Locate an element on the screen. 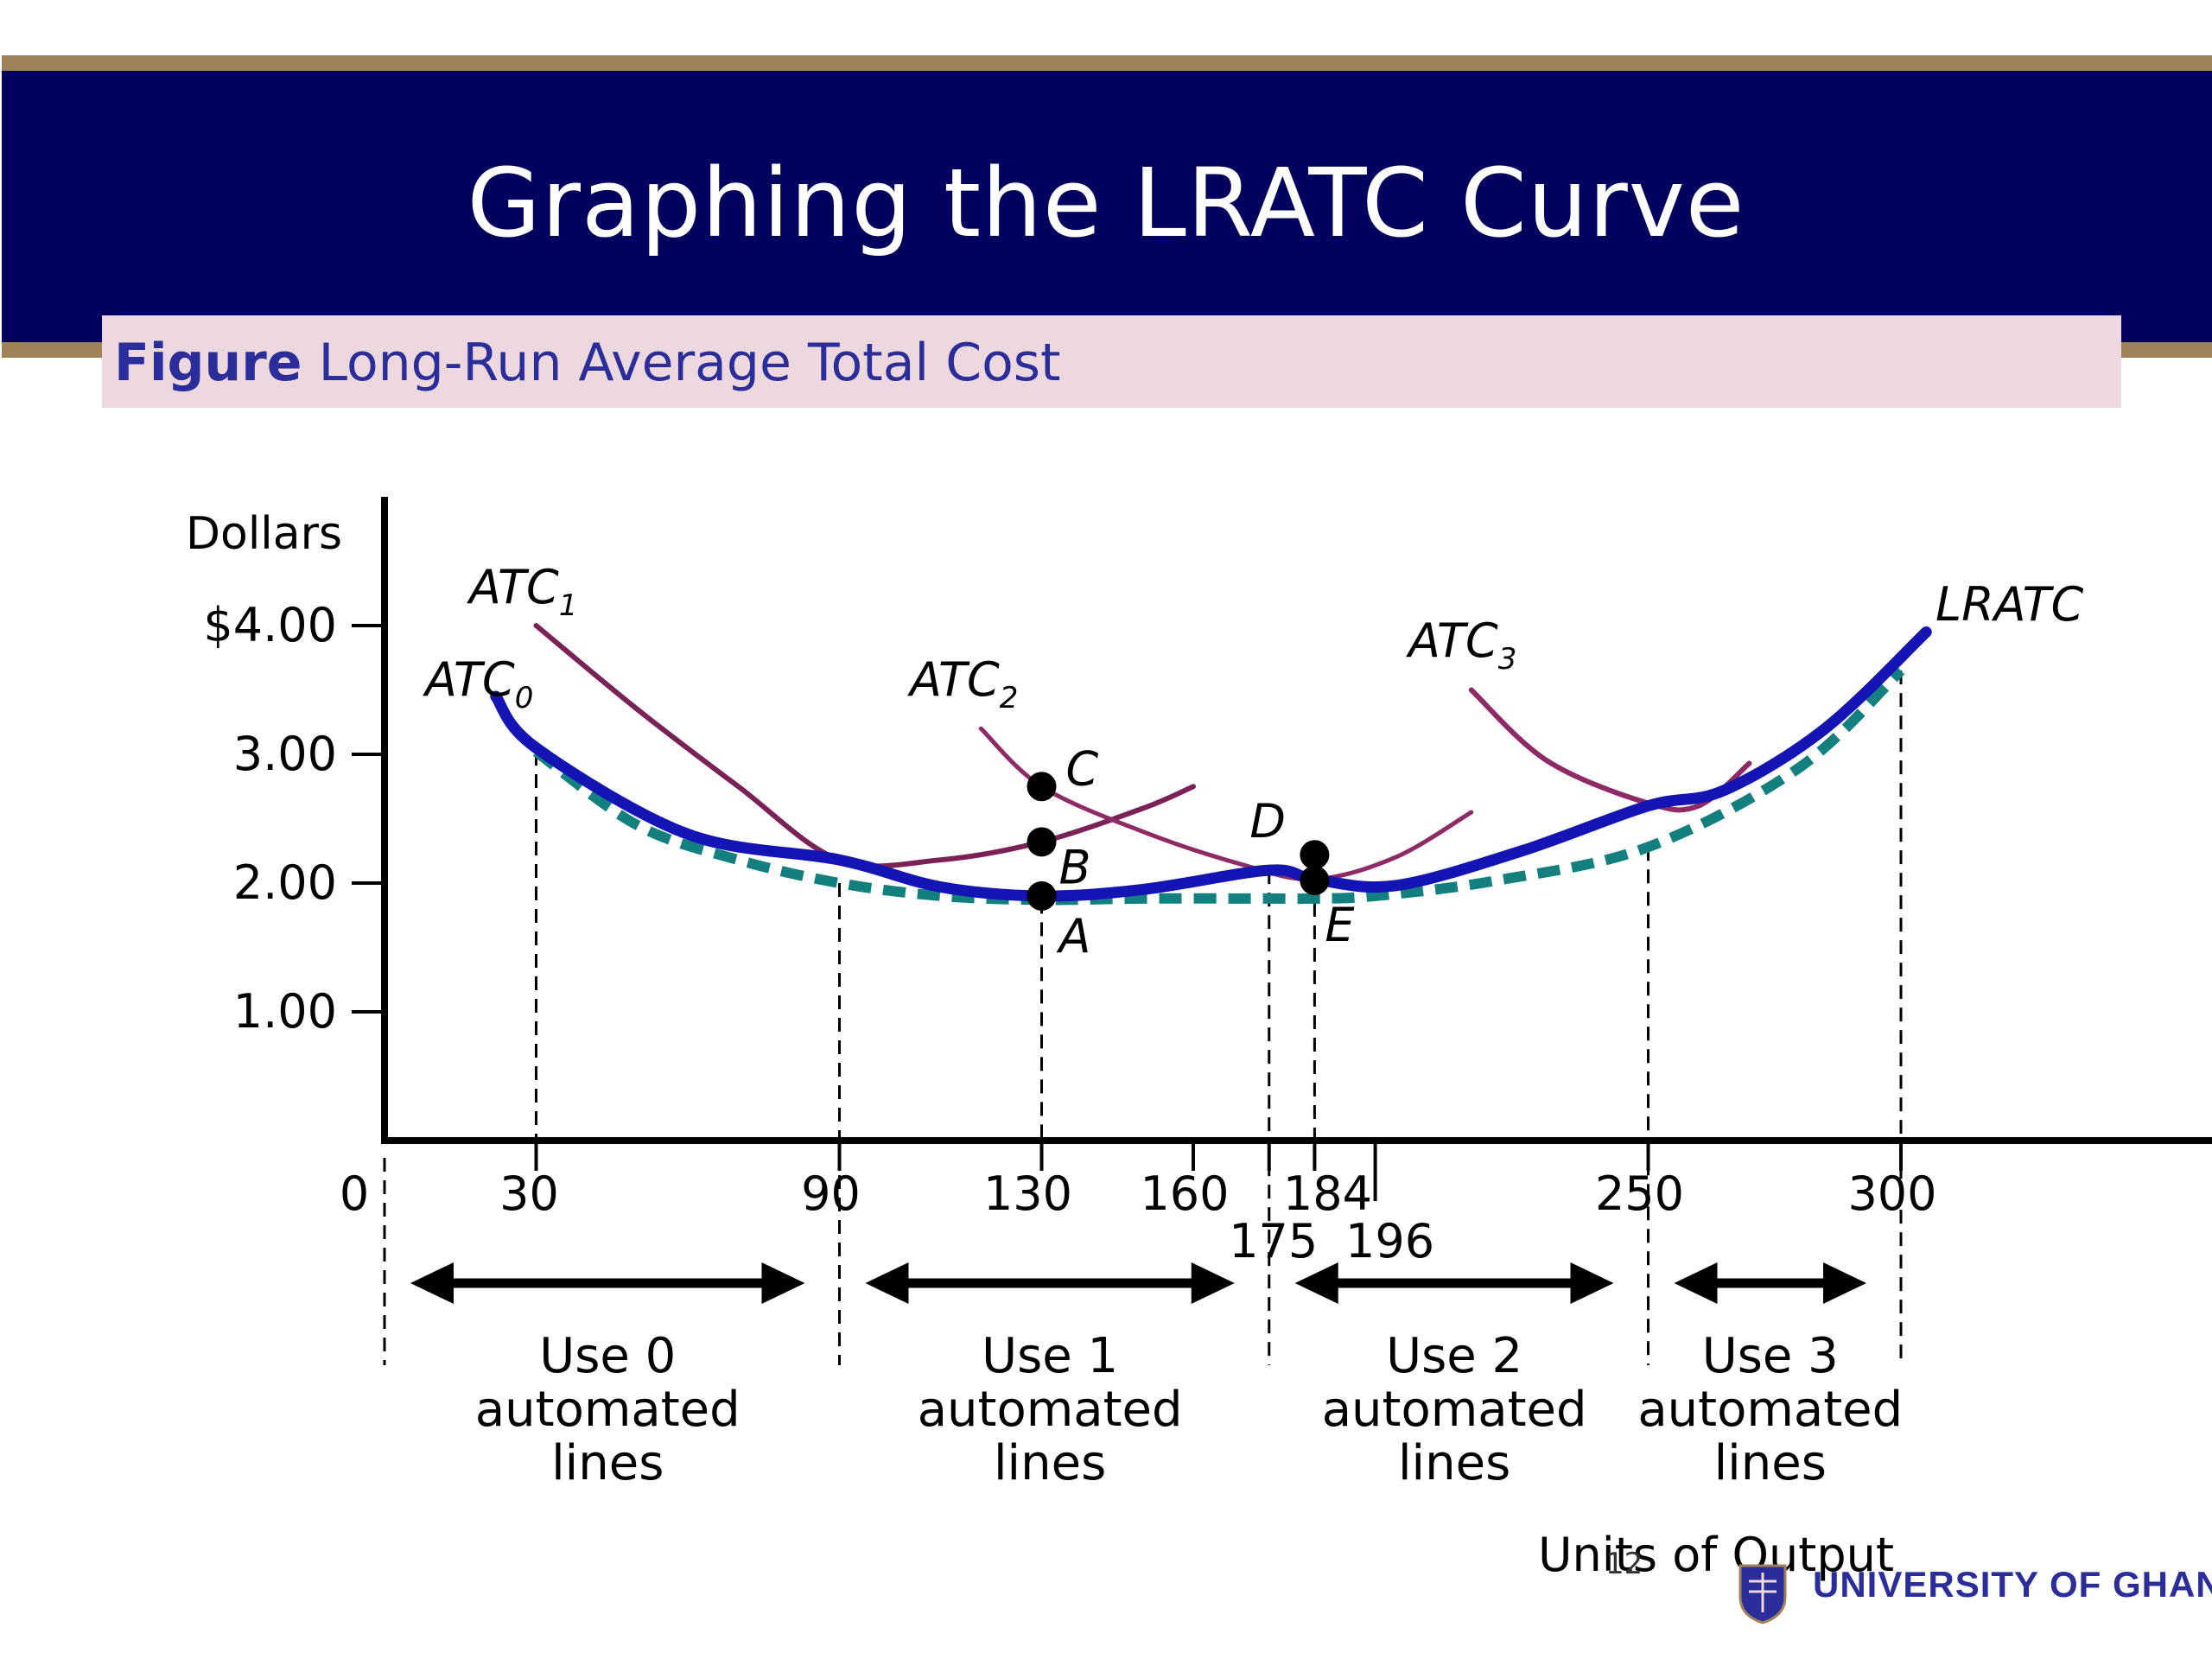 Image resolution: width=2212 pixels, height=1659 pixels. point-label-a: A is located at coordinates (1074, 936).